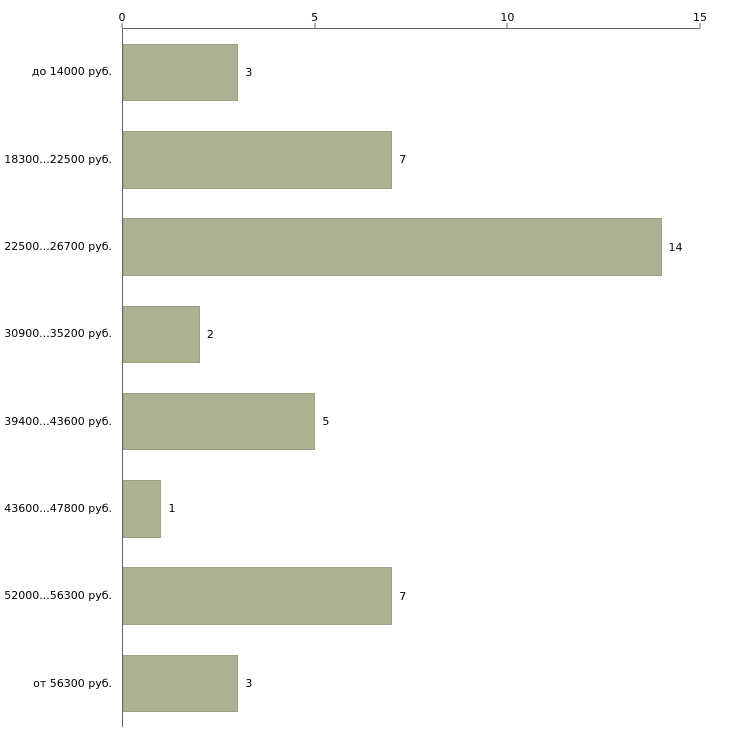 The image size is (730, 730). I want to click on category-row: 52000...56300 руб., so click(58, 595).